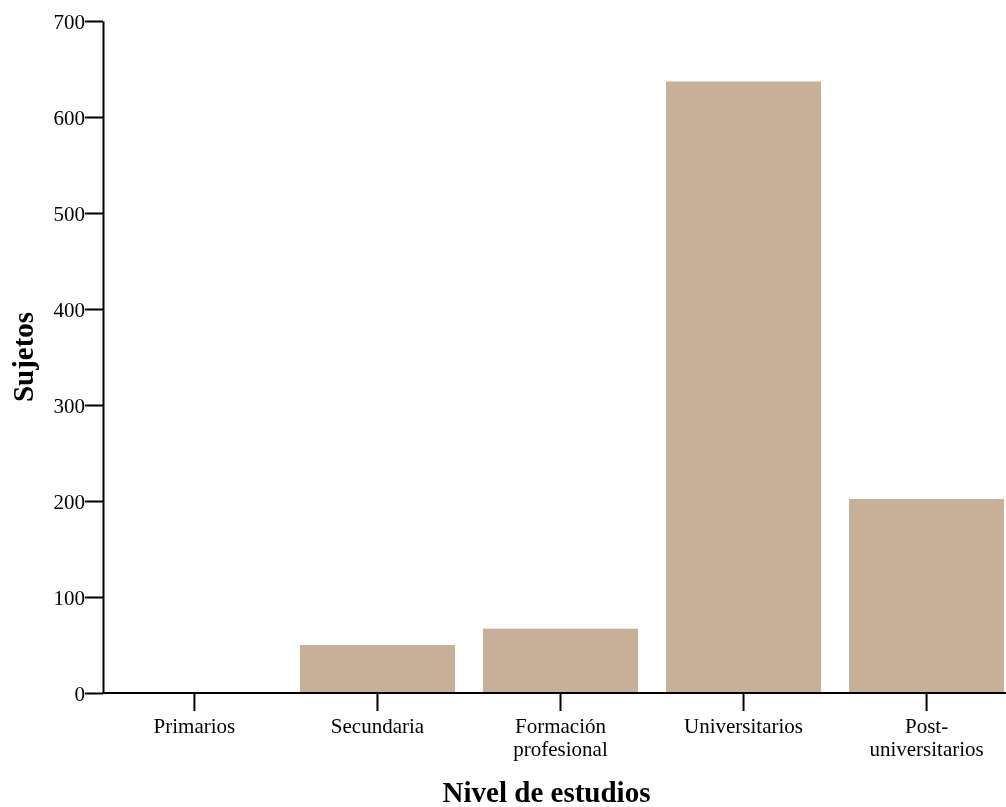  Describe the element at coordinates (560, 738) in the screenshot. I see `x-tick-label: Formación profesional` at that location.